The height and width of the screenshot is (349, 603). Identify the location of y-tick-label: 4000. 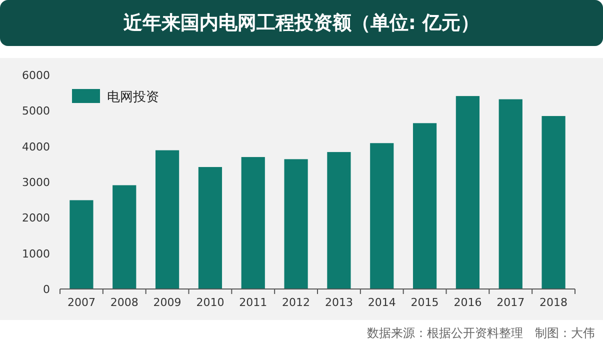
(36, 147).